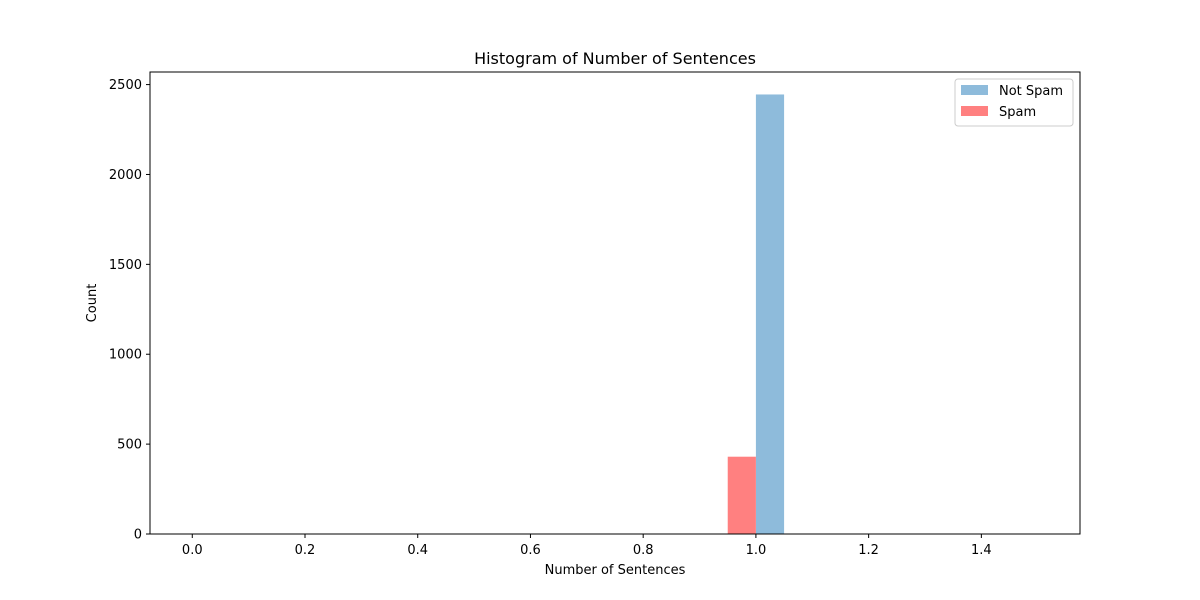 Image resolution: width=1200 pixels, height=600 pixels. I want to click on x-tick-label: 0.8, so click(643, 550).